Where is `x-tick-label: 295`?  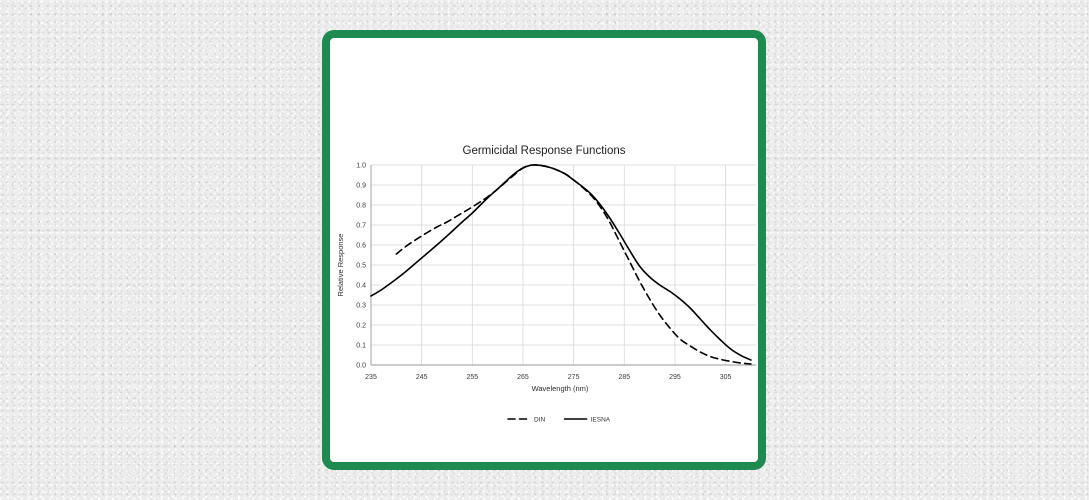 x-tick-label: 295 is located at coordinates (675, 377).